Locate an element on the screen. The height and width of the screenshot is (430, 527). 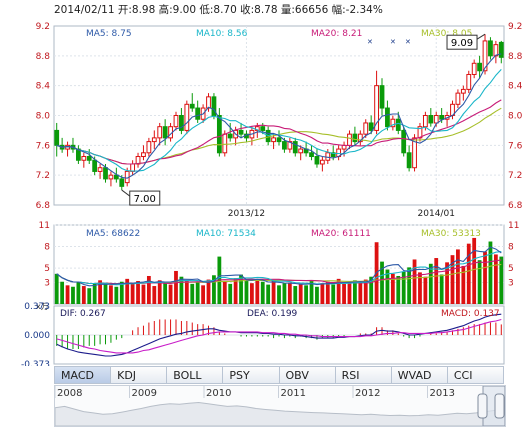
price-y-tick-left: 7.2 is located at coordinates (43, 176).